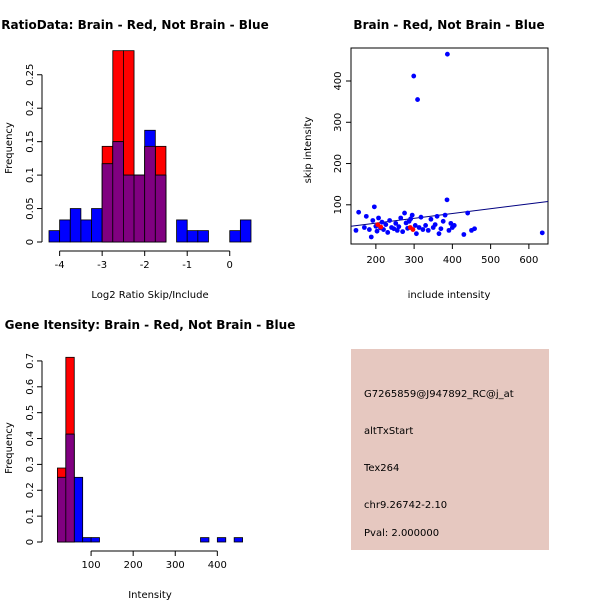 The width and height of the screenshot is (600, 600). Describe the element at coordinates (338, 80) in the screenshot. I see `scatter-y-tick-label: 400` at that location.